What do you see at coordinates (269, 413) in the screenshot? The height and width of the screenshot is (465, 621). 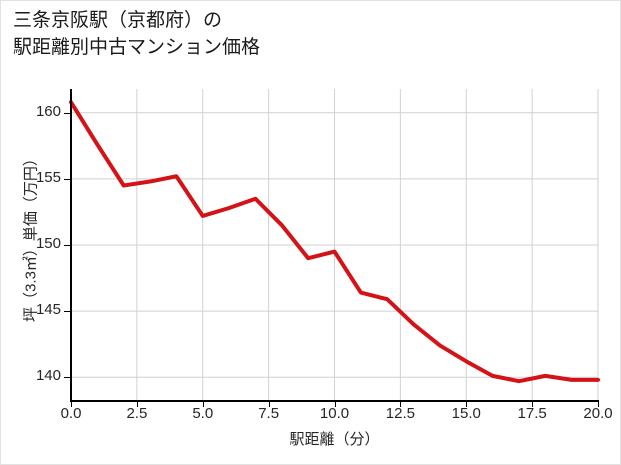 I see `x-tick-label: 7.5` at bounding box center [269, 413].